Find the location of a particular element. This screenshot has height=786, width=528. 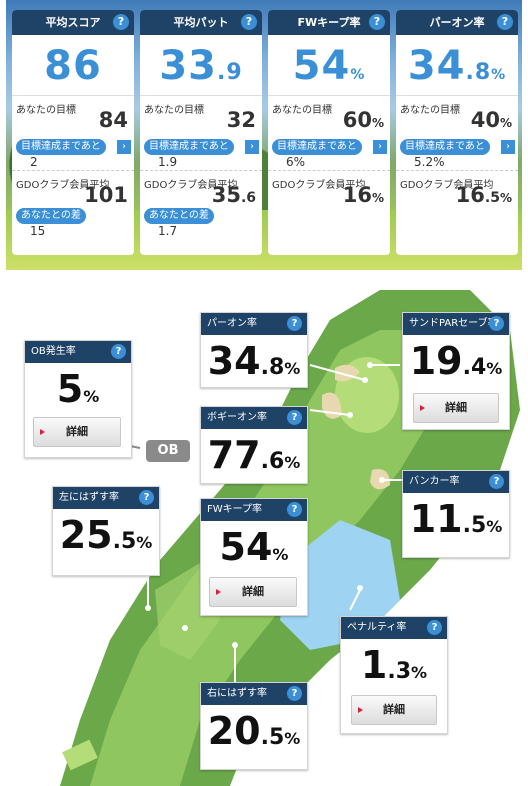

goal-section: あなたの目標 40% 目標達成まであと › 5.2% is located at coordinates (457, 132).